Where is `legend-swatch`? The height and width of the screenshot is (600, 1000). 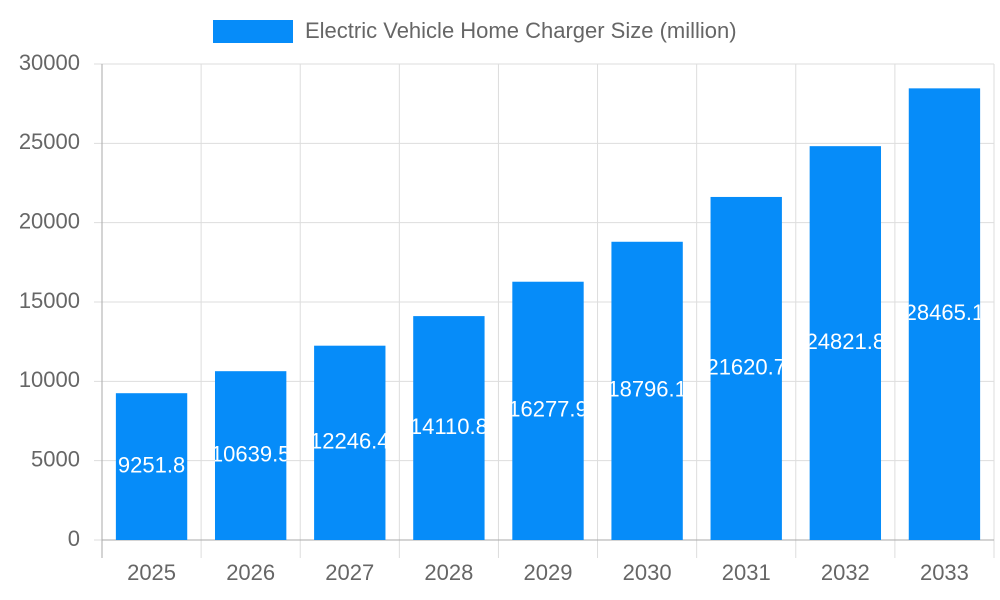
legend-swatch is located at coordinates (253, 31).